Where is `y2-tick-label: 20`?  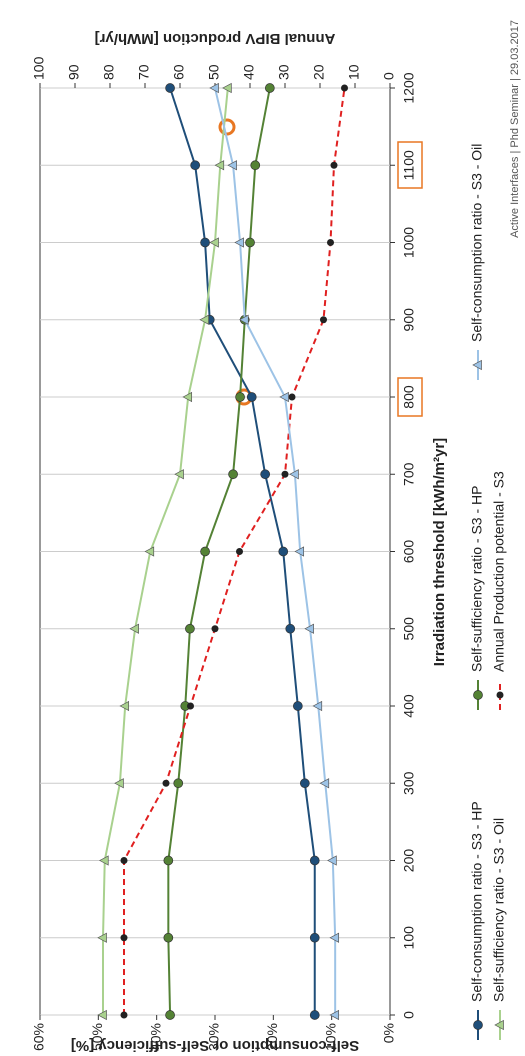
y2-tick-label: 20 is located at coordinates (319, 72).